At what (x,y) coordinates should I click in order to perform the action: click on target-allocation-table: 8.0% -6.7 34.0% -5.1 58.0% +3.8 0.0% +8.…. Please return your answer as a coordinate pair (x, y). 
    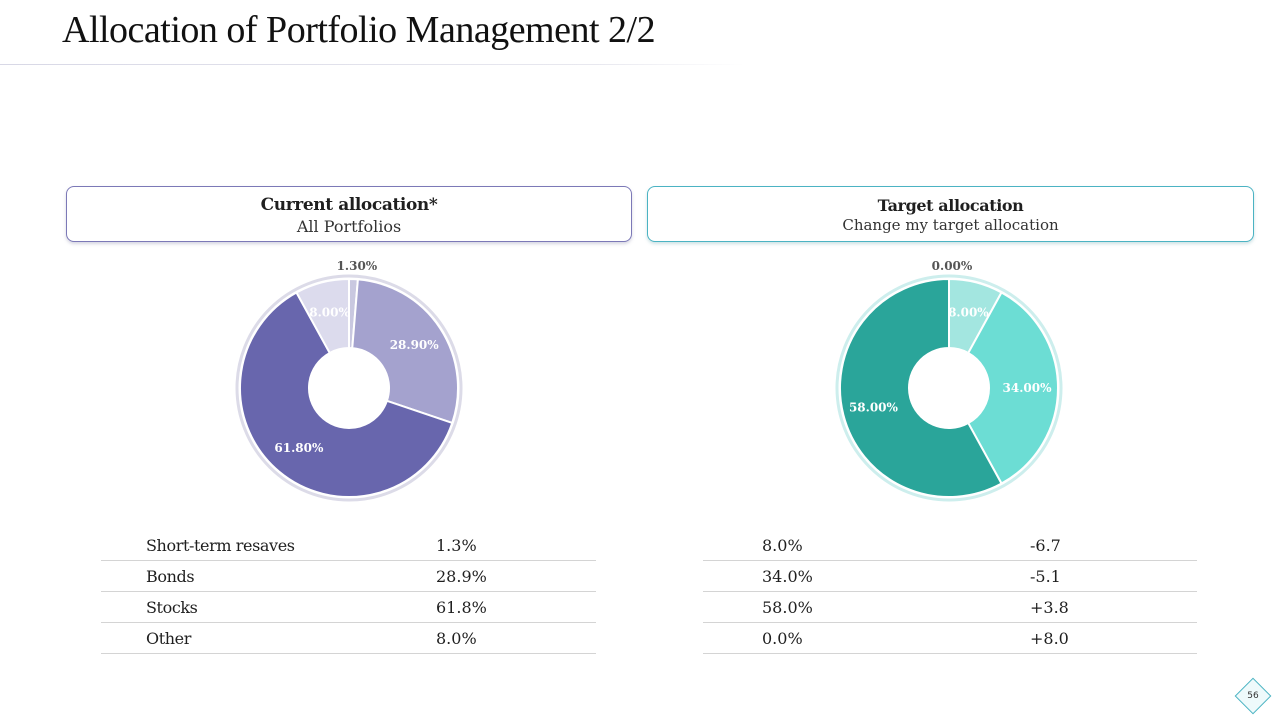
    Looking at the image, I should click on (950, 592).